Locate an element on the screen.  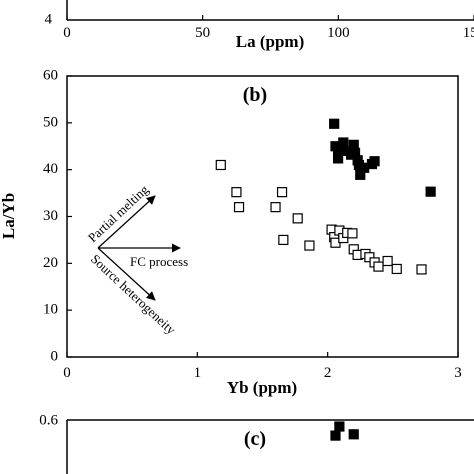
panel-a-x-tick-label: 150 is located at coordinates (468, 33).